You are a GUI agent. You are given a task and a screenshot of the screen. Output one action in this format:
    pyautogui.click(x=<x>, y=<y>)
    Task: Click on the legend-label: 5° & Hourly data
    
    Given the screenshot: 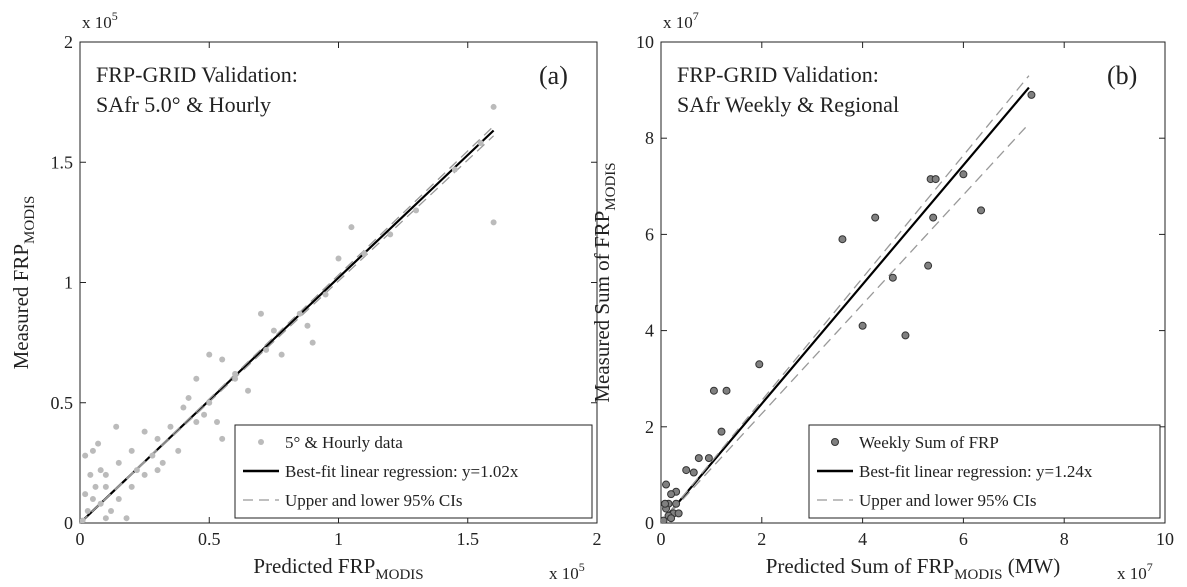 What is the action you would take?
    pyautogui.click(x=344, y=442)
    